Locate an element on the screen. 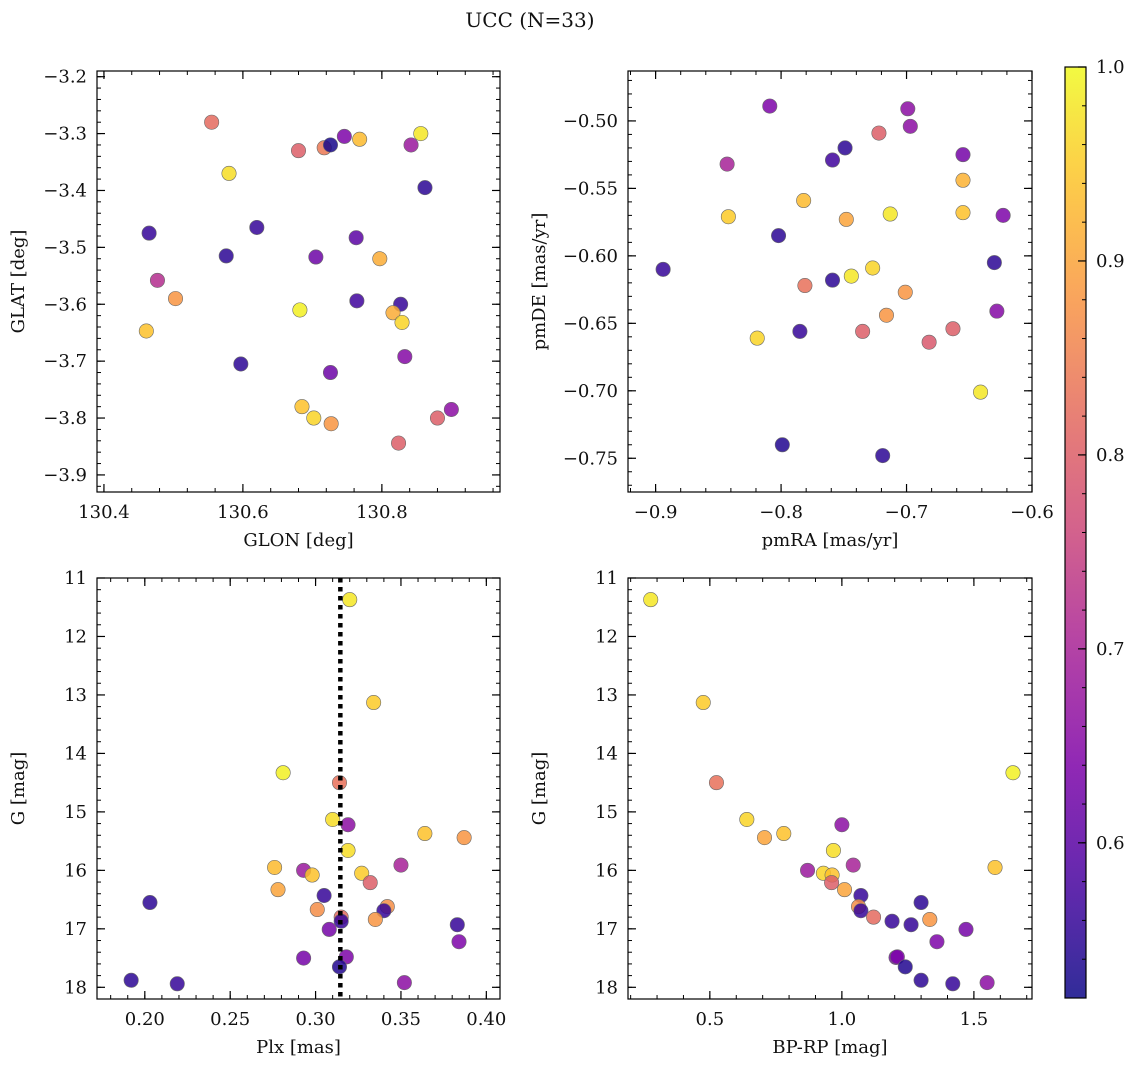 The width and height of the screenshot is (1136, 1067). colorbar-tick-label: 0.8 is located at coordinates (1110, 455).